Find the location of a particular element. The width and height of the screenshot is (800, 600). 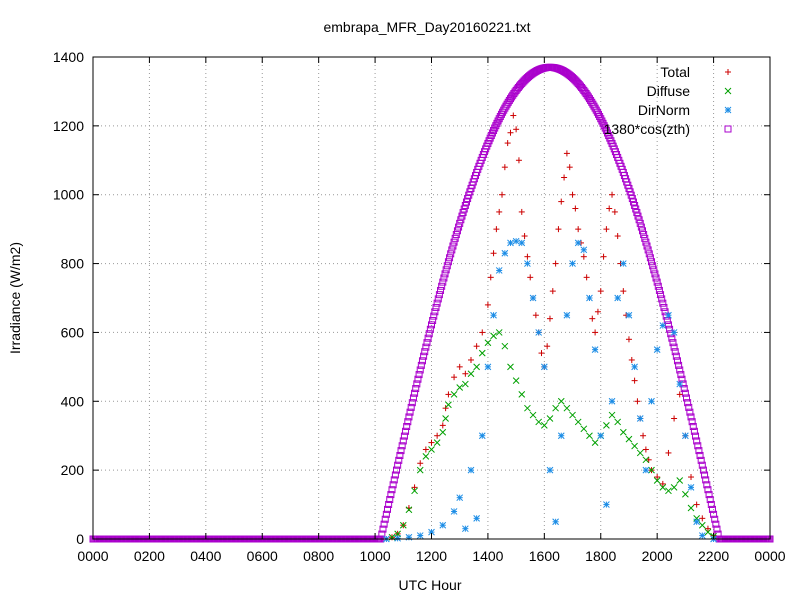

x-tick-label: 1600 is located at coordinates (544, 556).